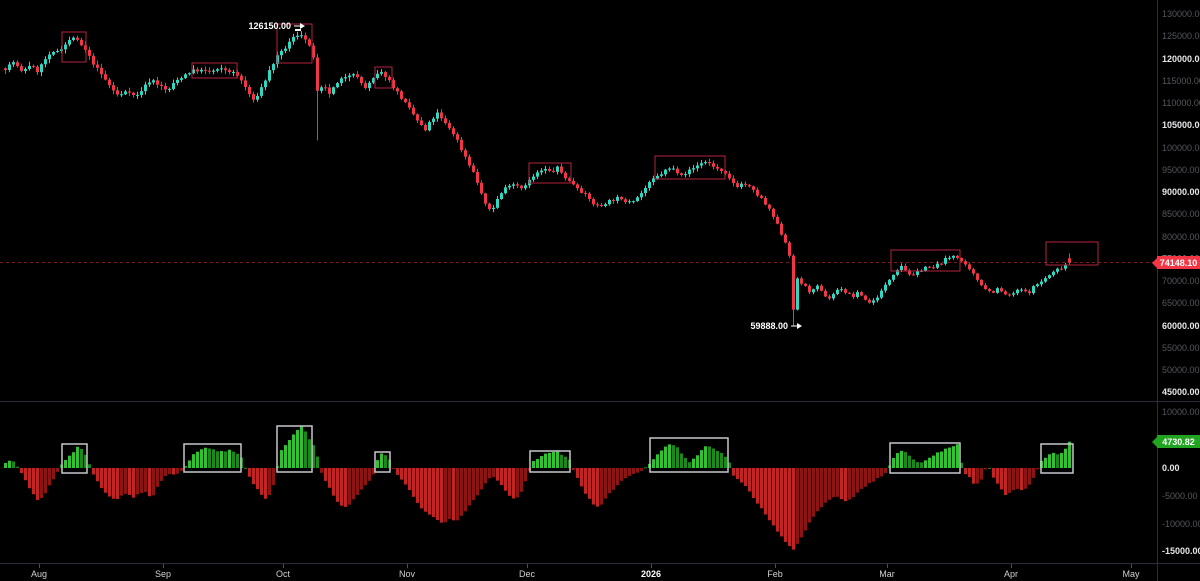 The height and width of the screenshot is (581, 1200). I want to click on time-axis-divider, so click(600, 563).